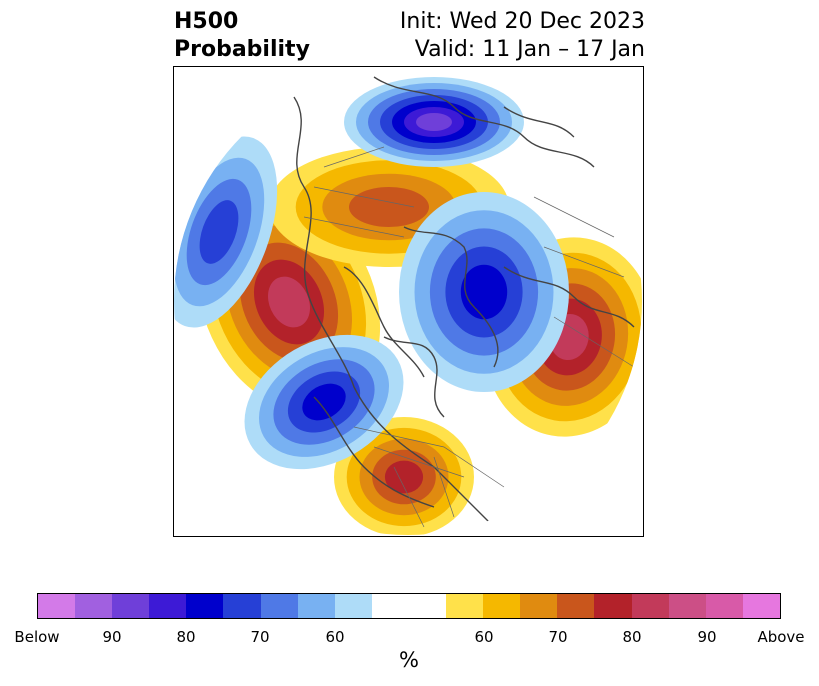 Image resolution: width=819 pixels, height=686 pixels. Describe the element at coordinates (242, 36) in the screenshot. I see `map-title-left: H500 Probability` at that location.